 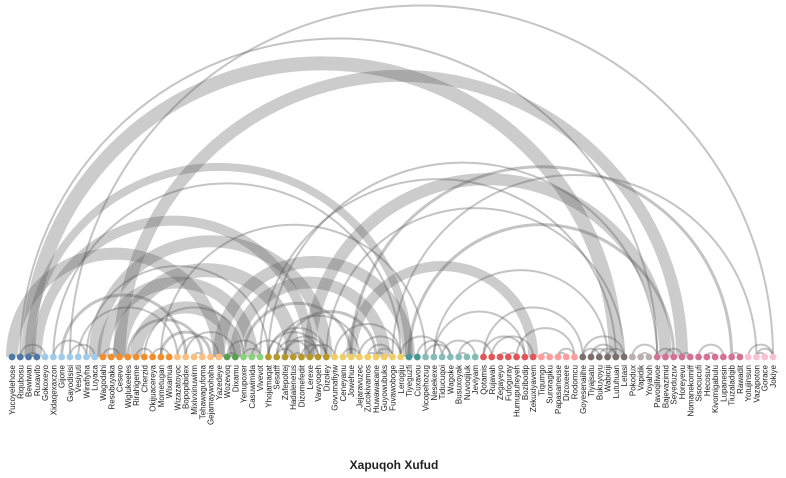 I want to click on node-hecosuv, so click(x=707, y=357).